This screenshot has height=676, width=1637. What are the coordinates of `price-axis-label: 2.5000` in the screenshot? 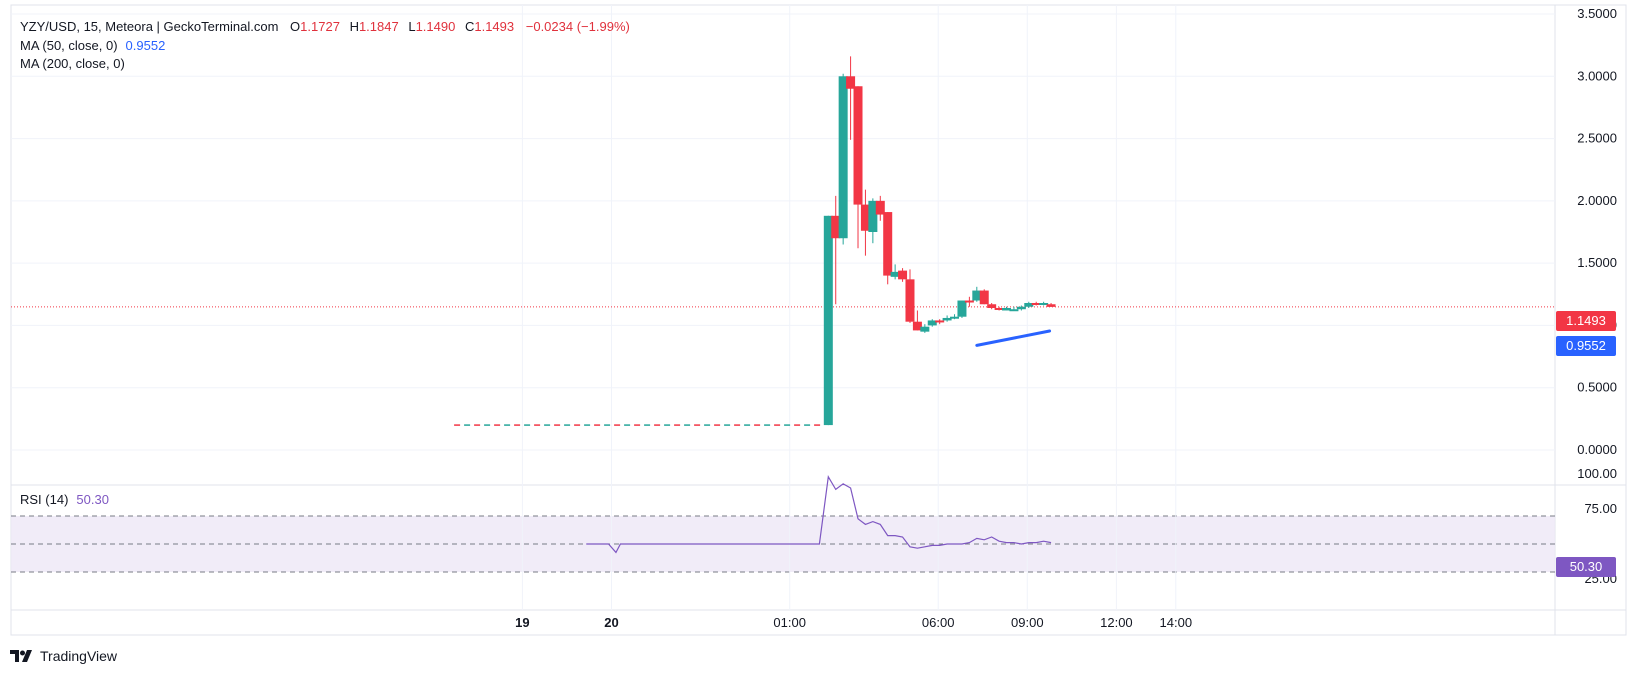 It's located at (1597, 138).